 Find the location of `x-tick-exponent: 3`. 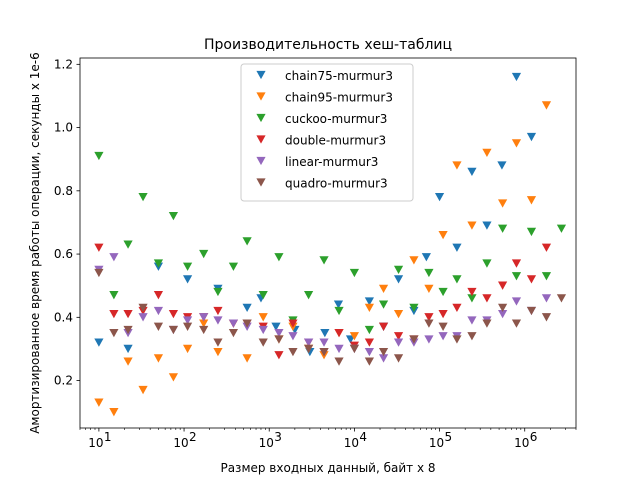

x-tick-exponent: 3 is located at coordinates (278, 437).